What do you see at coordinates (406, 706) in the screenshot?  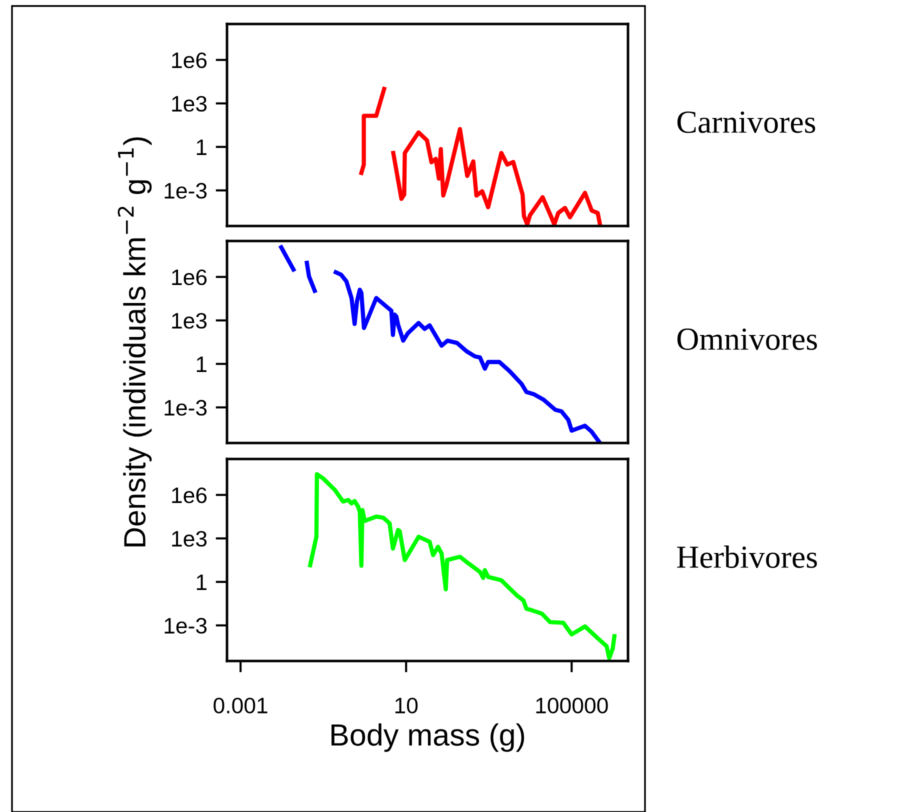 I see `x-tick-label: 10` at bounding box center [406, 706].